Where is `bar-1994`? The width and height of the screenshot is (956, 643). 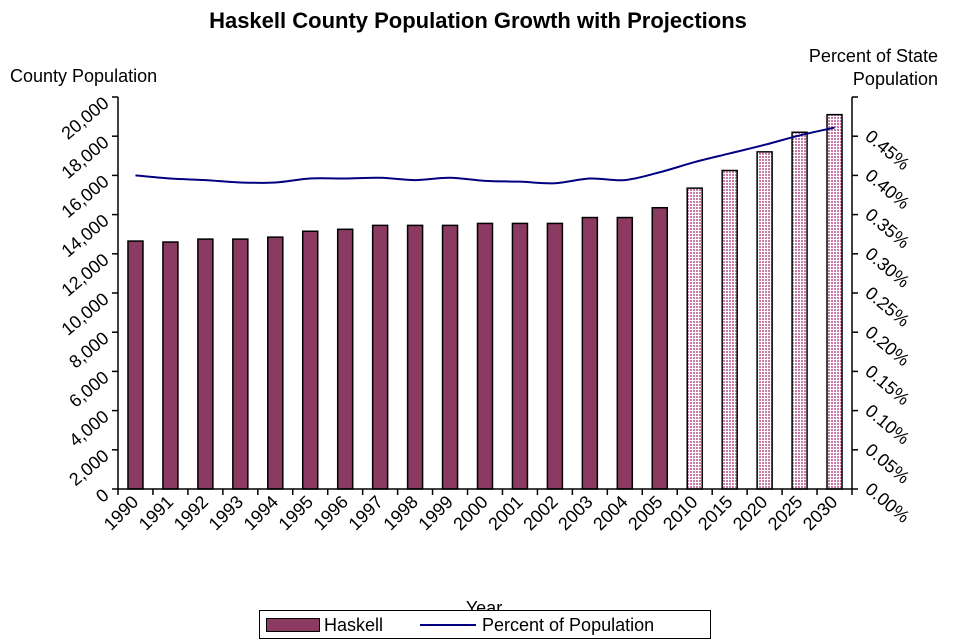
bar-1994 is located at coordinates (275, 363).